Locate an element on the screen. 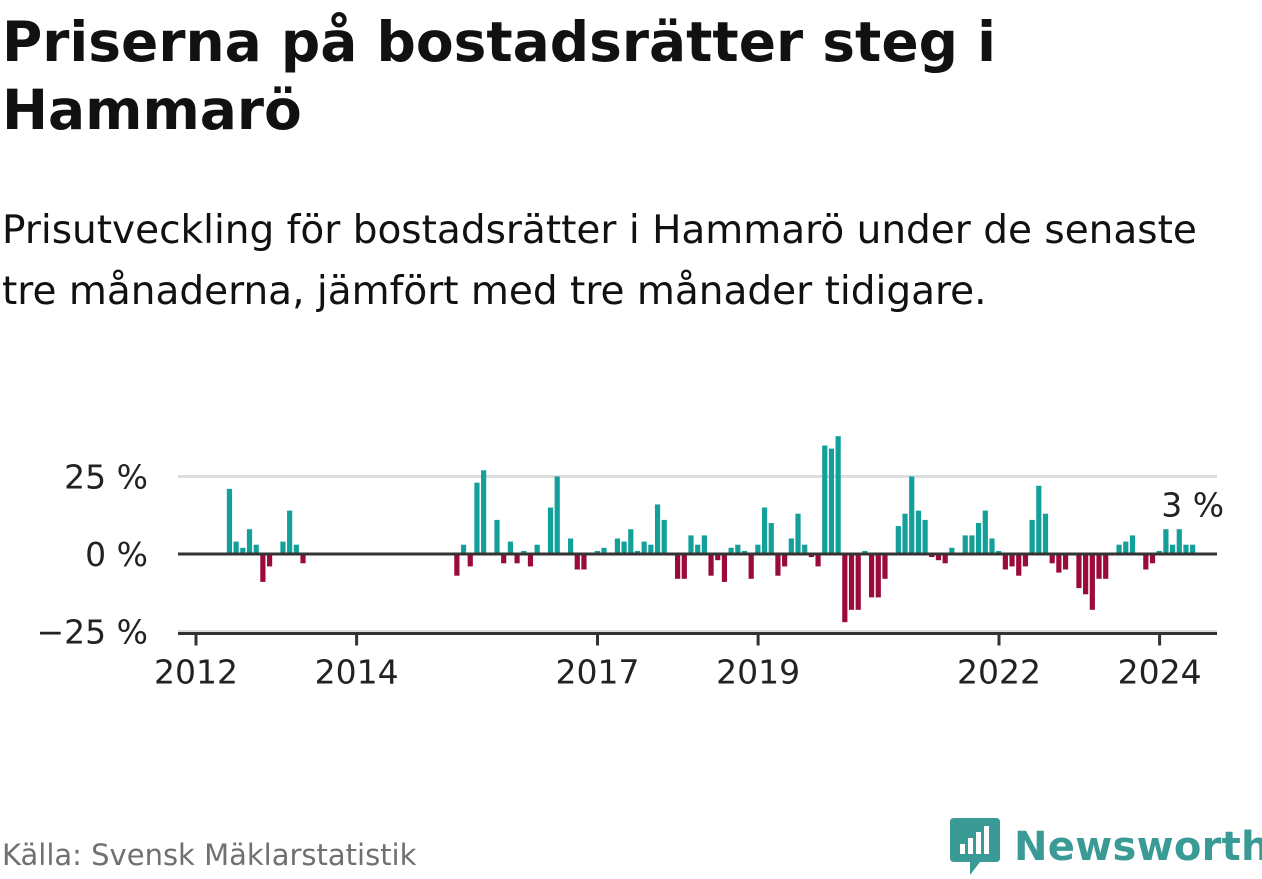 The image size is (1262, 879). y-axis-labels: 25 % 0 % −25 % is located at coordinates (93, 555).